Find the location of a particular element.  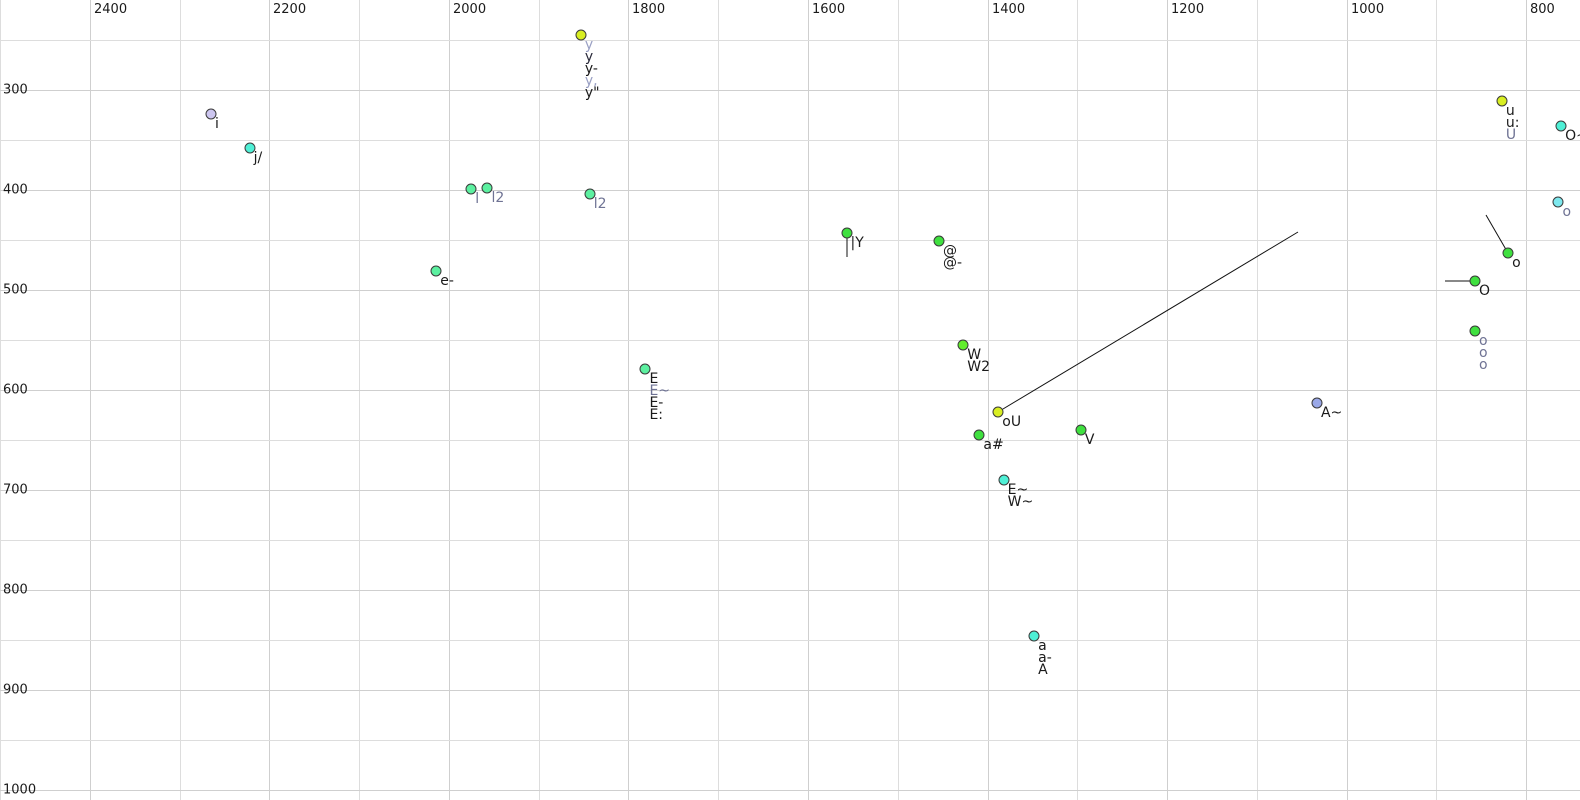

data-point-label: W2 is located at coordinates (978, 367).